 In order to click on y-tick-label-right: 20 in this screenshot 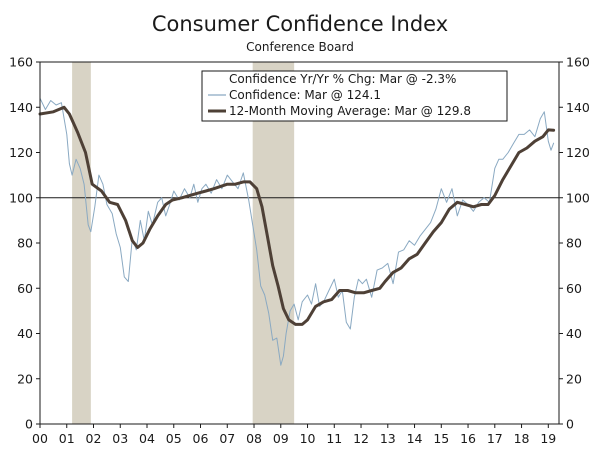, I will do `click(574, 378)`.